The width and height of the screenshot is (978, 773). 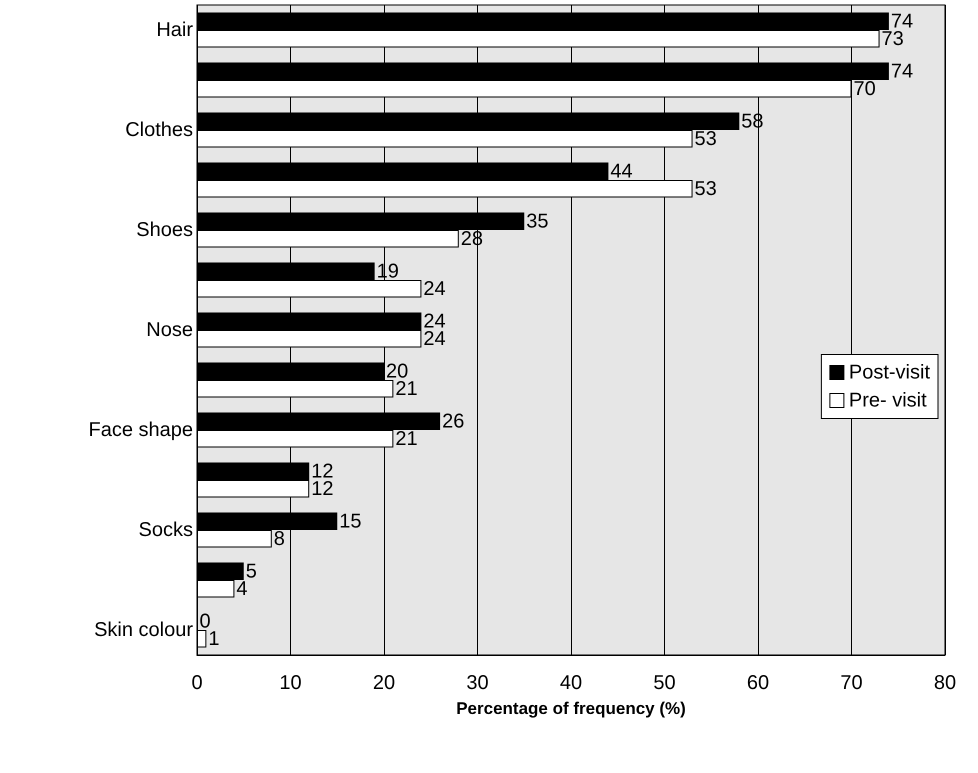 I want to click on data-label: 24, so click(x=434, y=289).